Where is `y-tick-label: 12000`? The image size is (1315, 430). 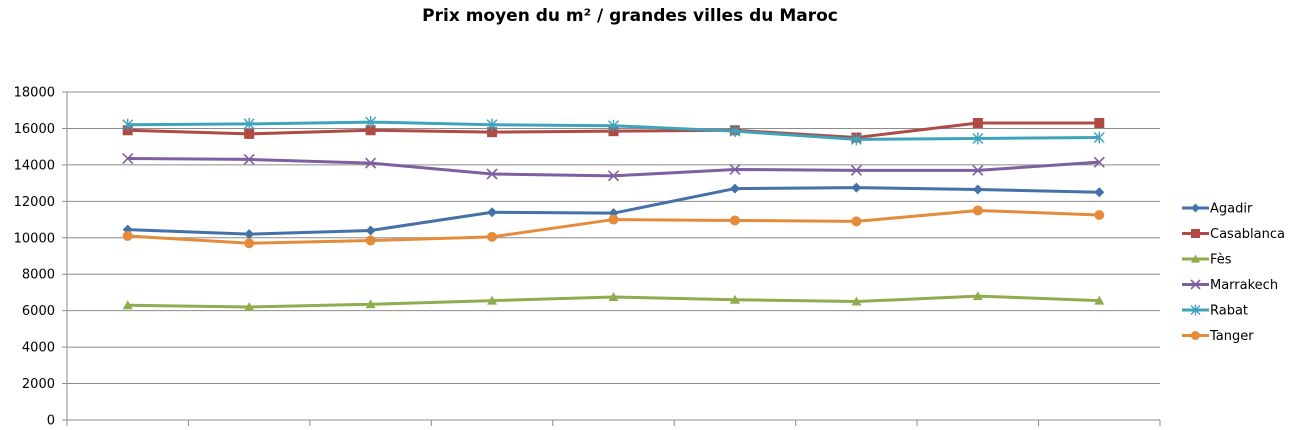
y-tick-label: 12000 is located at coordinates (34, 202).